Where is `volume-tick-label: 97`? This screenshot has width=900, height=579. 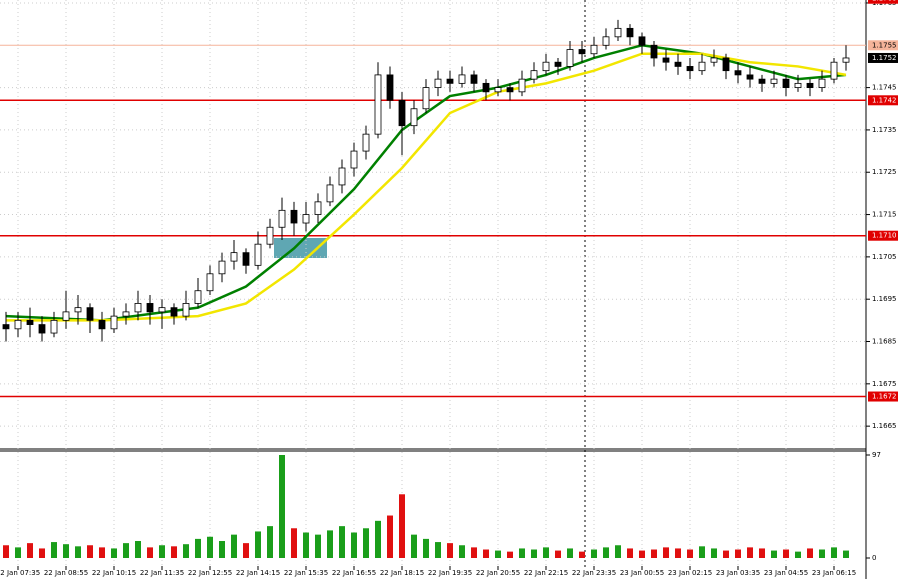 volume-tick-label: 97 is located at coordinates (876, 455).